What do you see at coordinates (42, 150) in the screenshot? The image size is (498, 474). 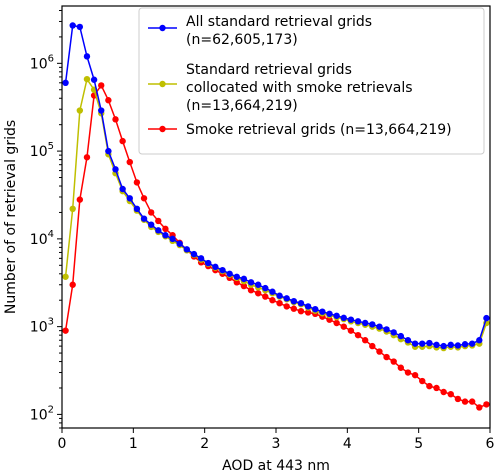 I see `y-tick-label: 10⁵` at bounding box center [42, 150].